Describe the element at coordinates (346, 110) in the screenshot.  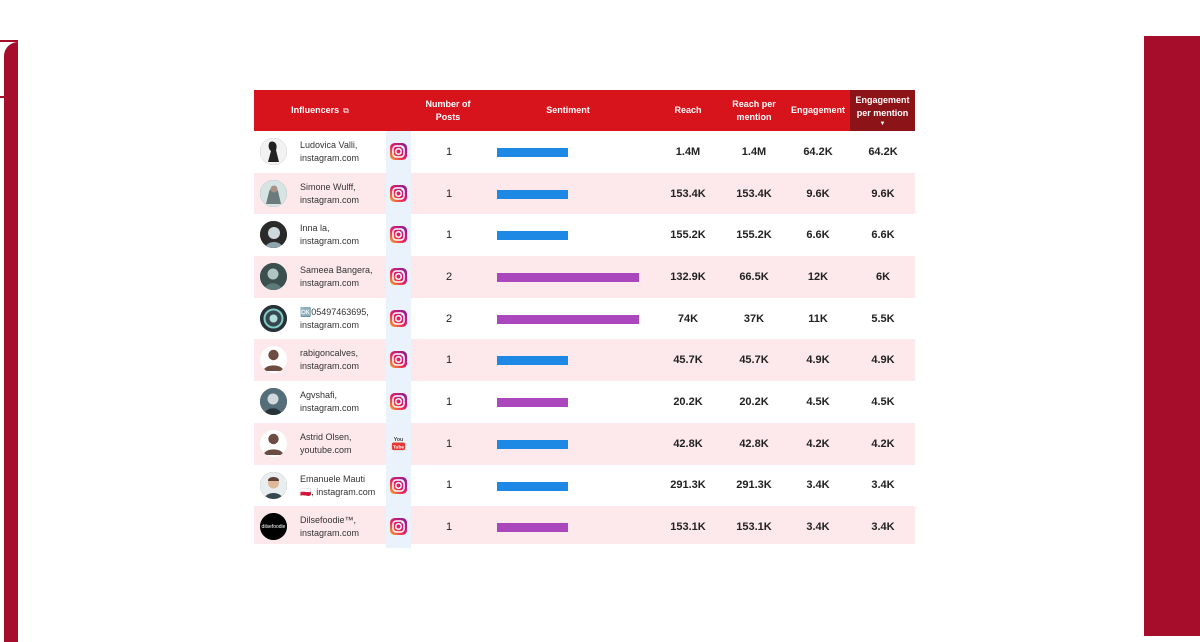
I see `external-link-icon: ⧉` at that location.